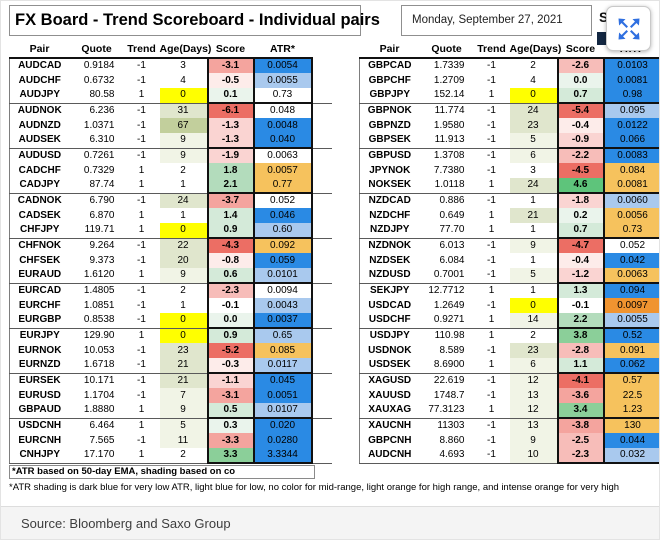 This screenshot has width=660, height=540. I want to click on score-cell: 0.7, so click(580, 231).